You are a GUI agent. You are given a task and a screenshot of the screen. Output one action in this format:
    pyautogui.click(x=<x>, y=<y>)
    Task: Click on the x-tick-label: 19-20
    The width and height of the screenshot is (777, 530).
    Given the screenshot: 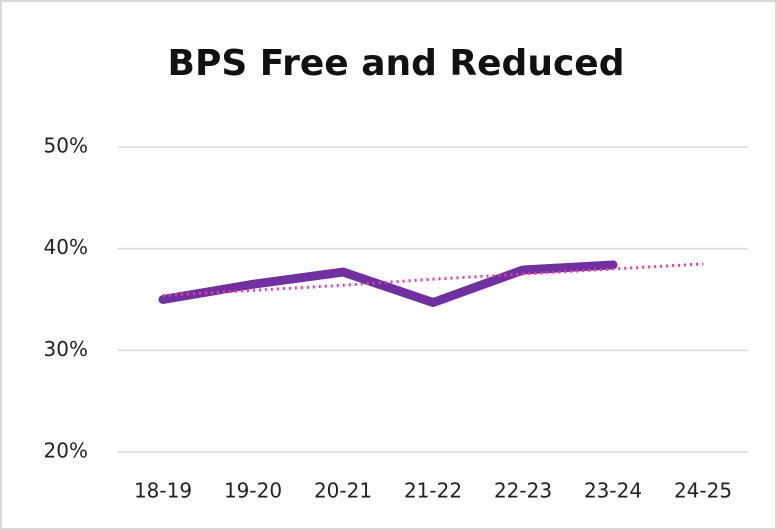 What is the action you would take?
    pyautogui.click(x=253, y=491)
    